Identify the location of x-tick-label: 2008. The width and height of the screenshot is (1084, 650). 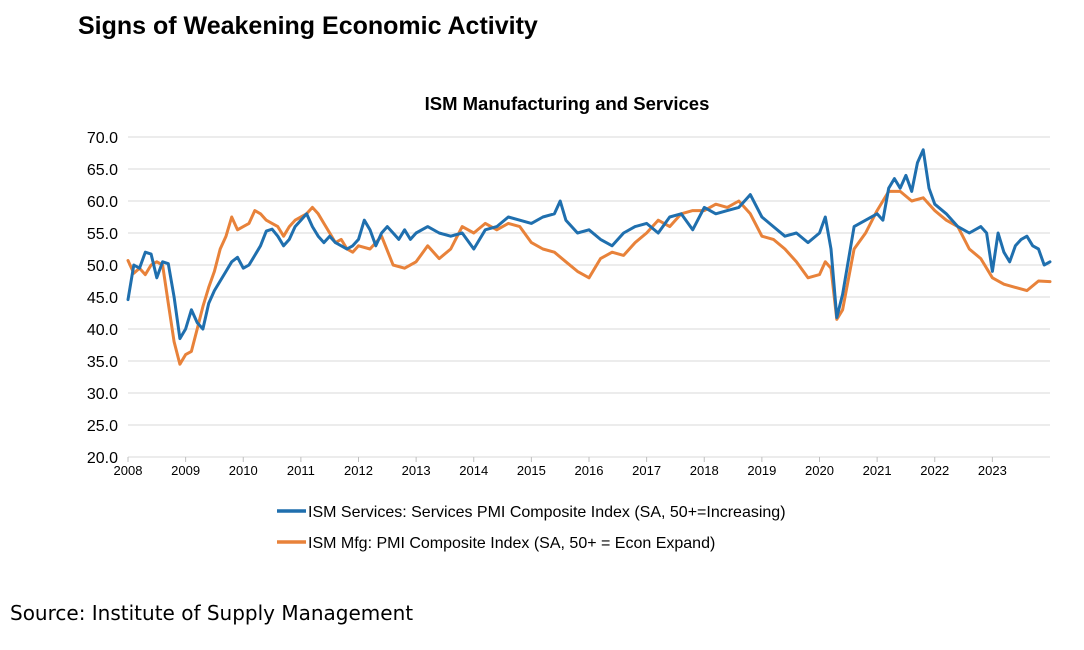
(128, 470).